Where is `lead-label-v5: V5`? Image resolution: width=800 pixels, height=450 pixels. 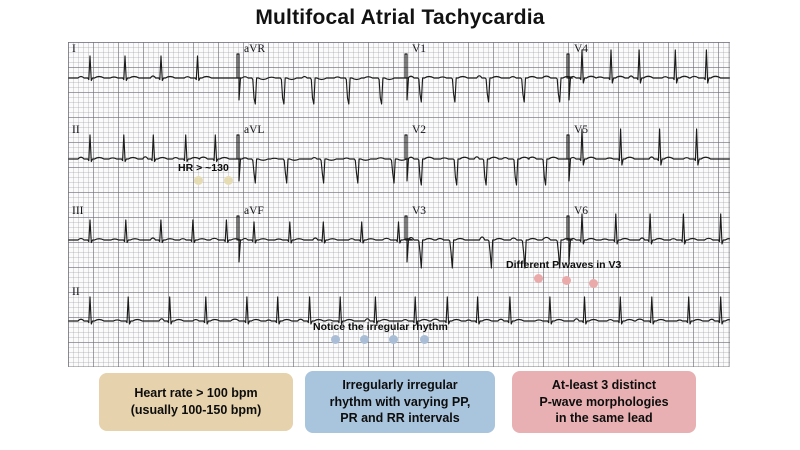
lead-label-v5: V5 is located at coordinates (581, 130).